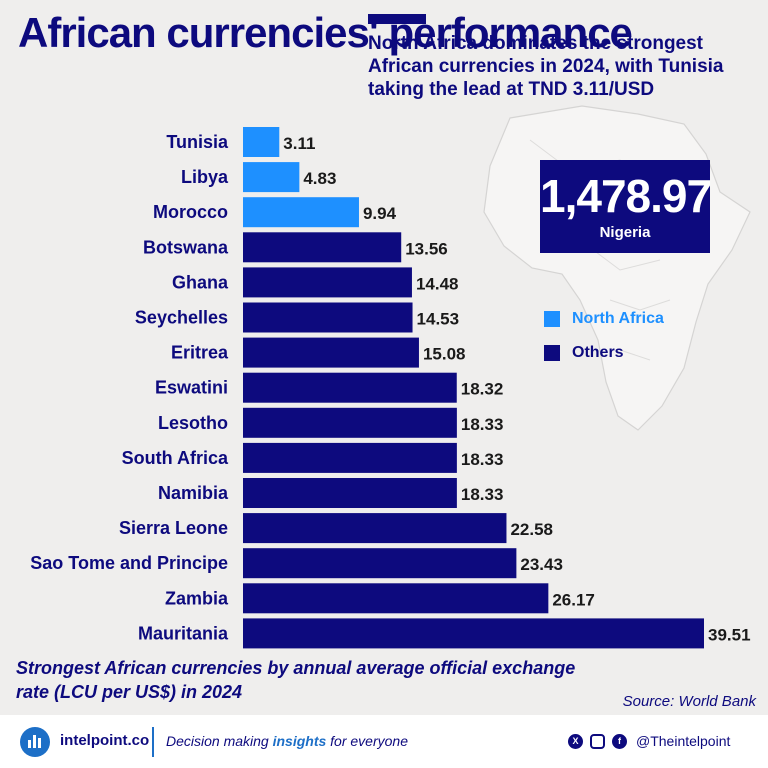 This screenshot has height=768, width=768. Describe the element at coordinates (173, 528) in the screenshot. I see `category-label-sierra-leone: Sierra Leone` at that location.